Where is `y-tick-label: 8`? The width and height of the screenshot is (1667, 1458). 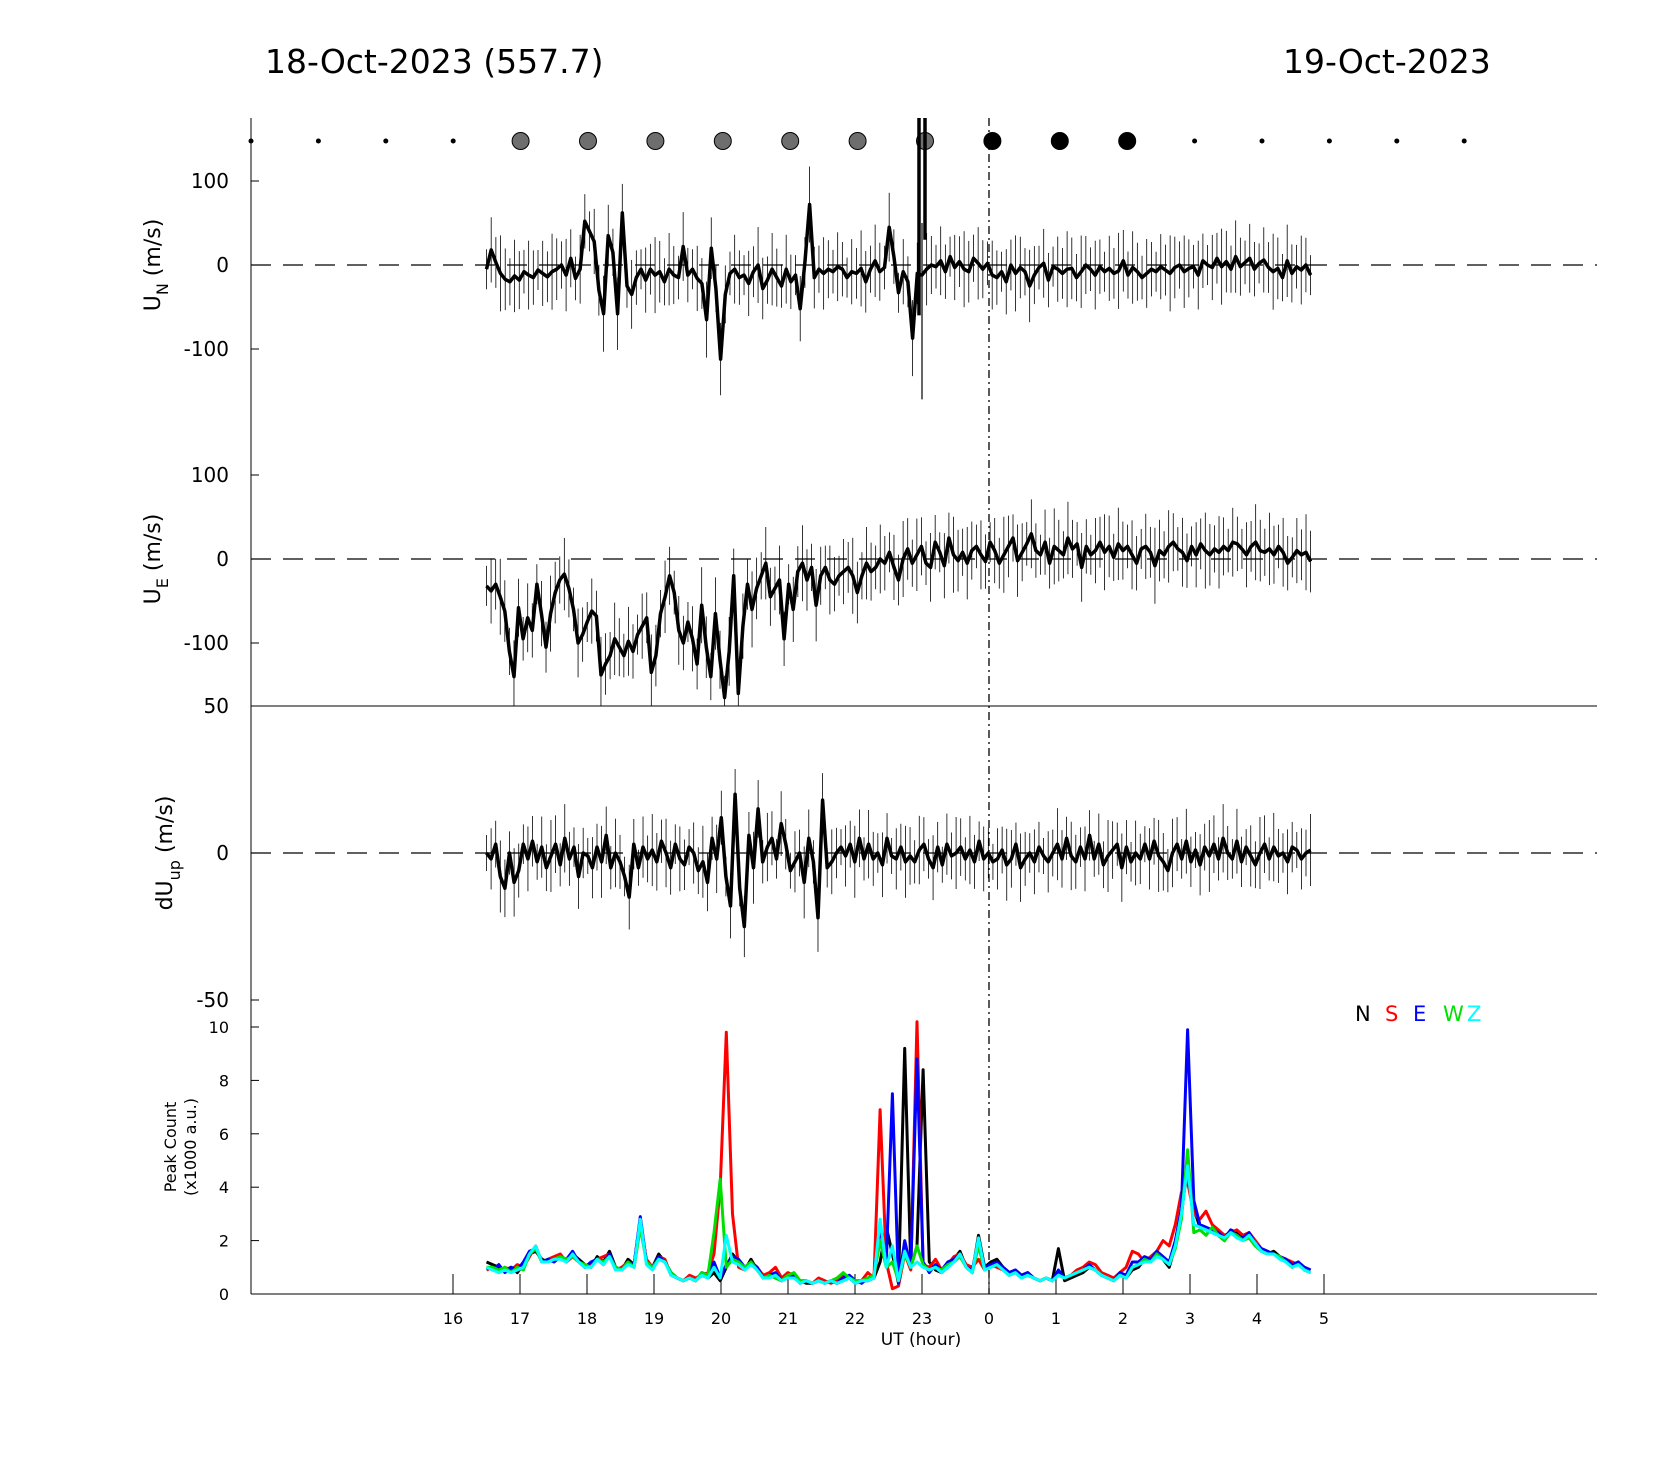 y-tick-label: 8 is located at coordinates (224, 1080).